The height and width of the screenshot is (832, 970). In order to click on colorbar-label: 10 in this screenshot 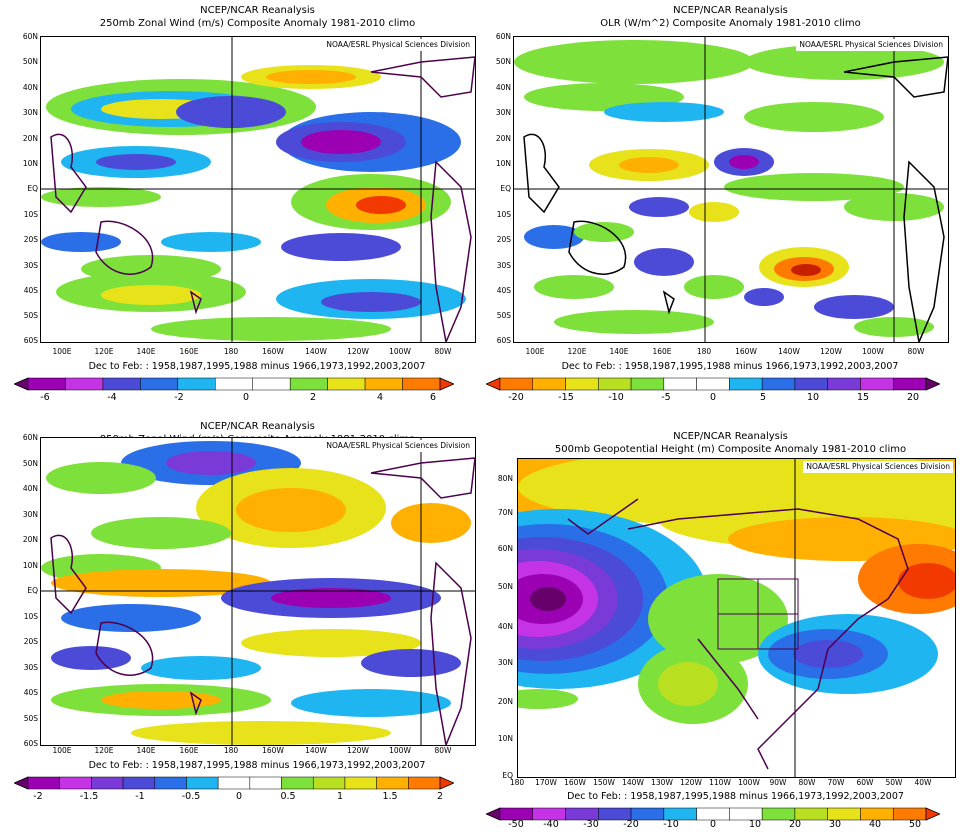, I will do `click(755, 824)`.